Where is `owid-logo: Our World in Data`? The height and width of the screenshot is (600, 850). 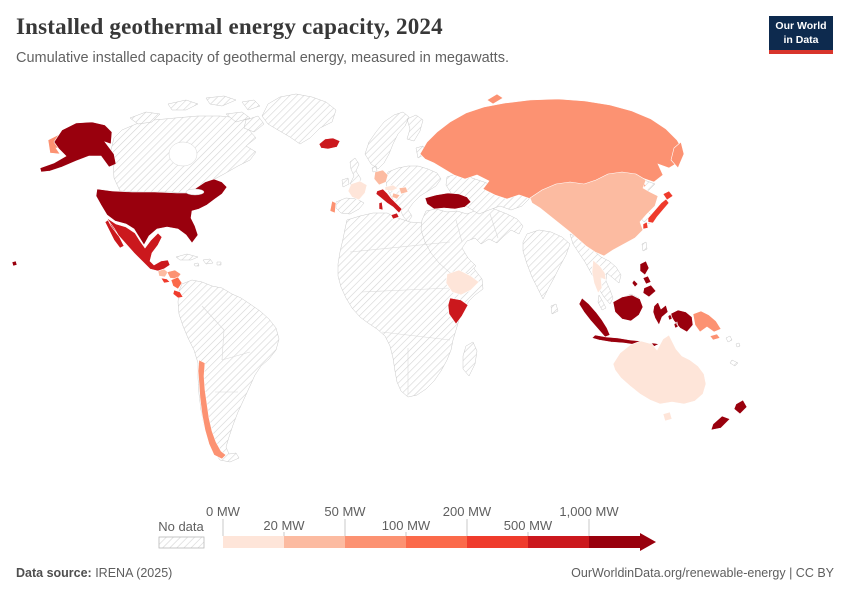
owid-logo: Our World in Data is located at coordinates (801, 35).